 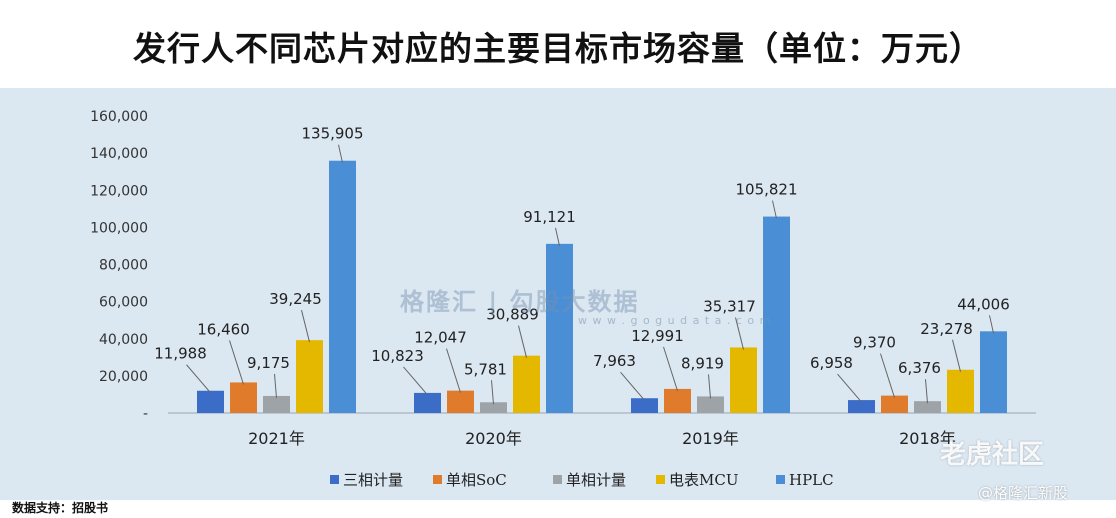 I want to click on data-label: 11,988, so click(x=180, y=354).